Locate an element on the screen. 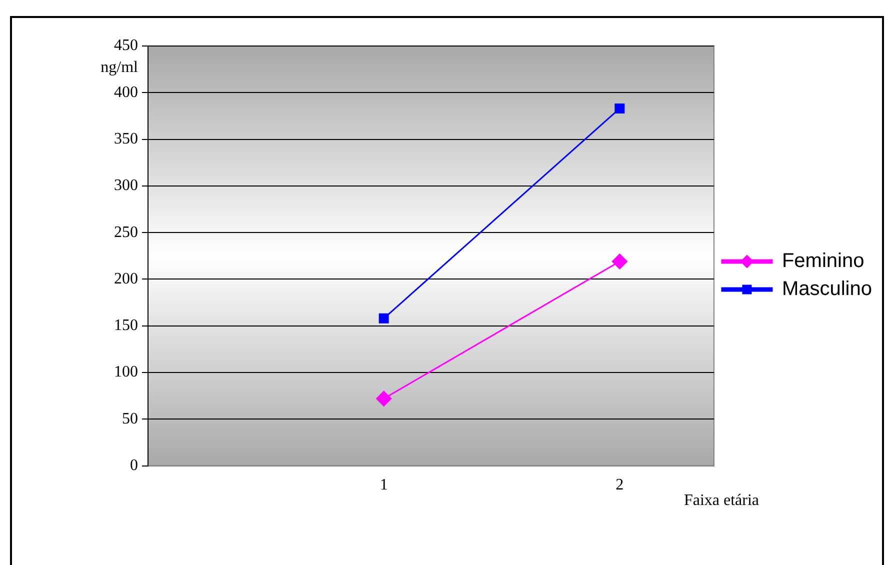 This screenshot has height=565, width=886. y-tick-label: 300 is located at coordinates (126, 185).